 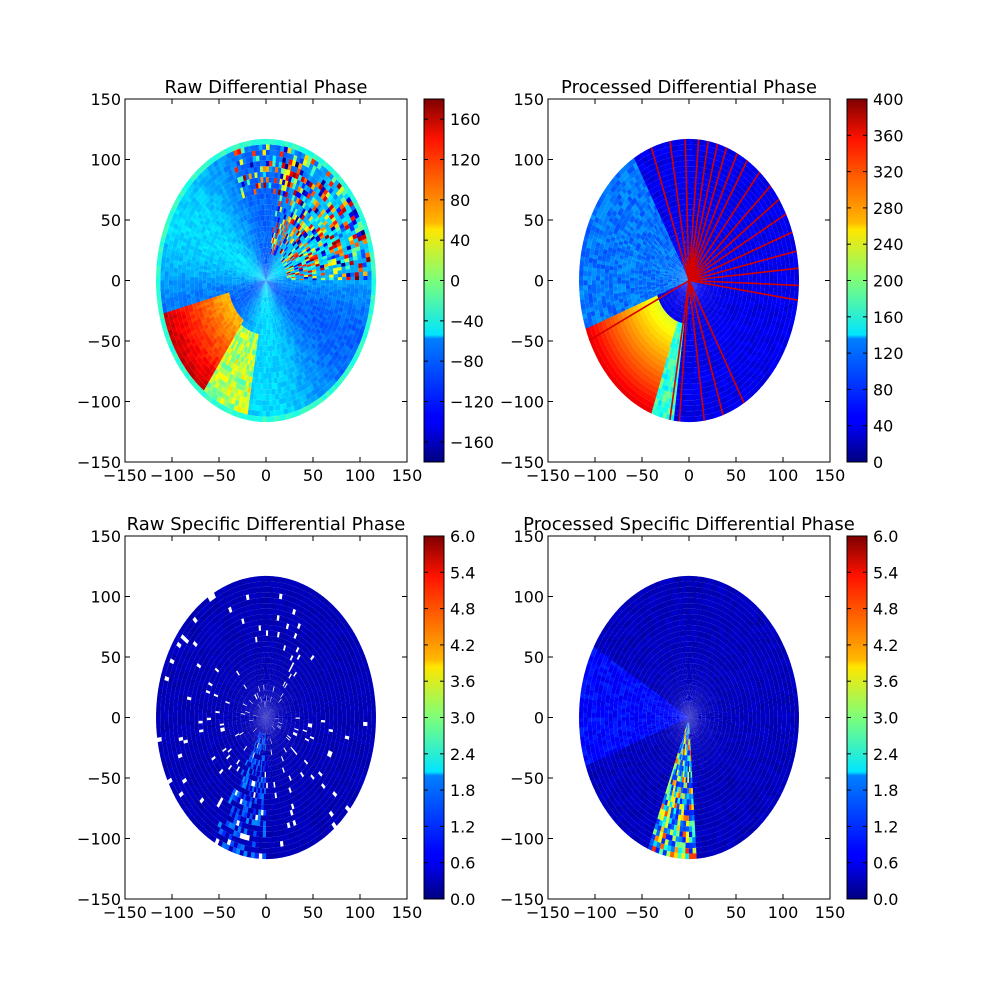 I want to click on radar-ppi, so click(x=266, y=280).